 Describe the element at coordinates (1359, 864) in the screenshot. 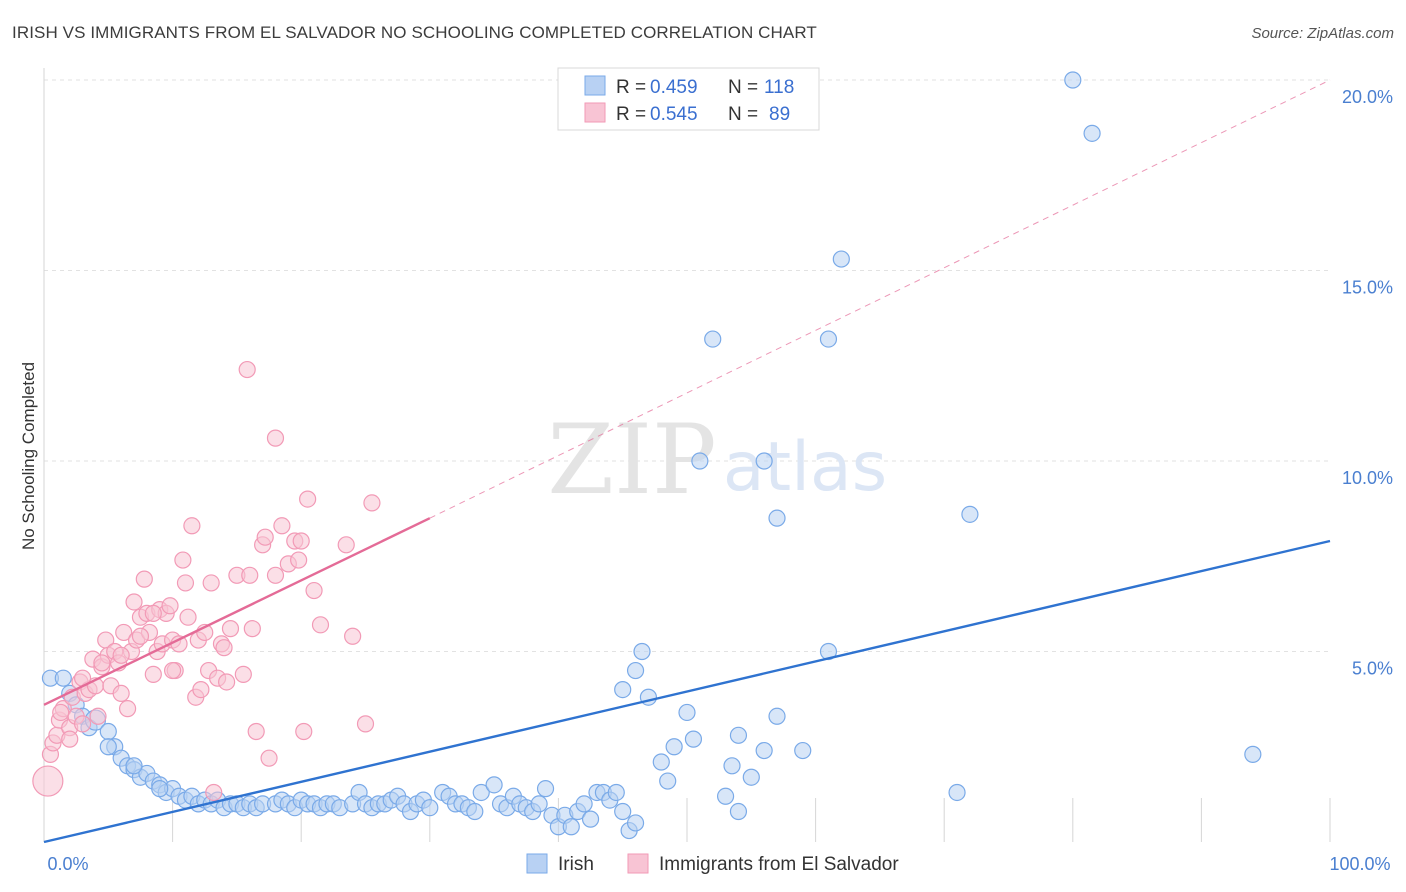

I see `x-tick-label-1: 100.0%` at that location.